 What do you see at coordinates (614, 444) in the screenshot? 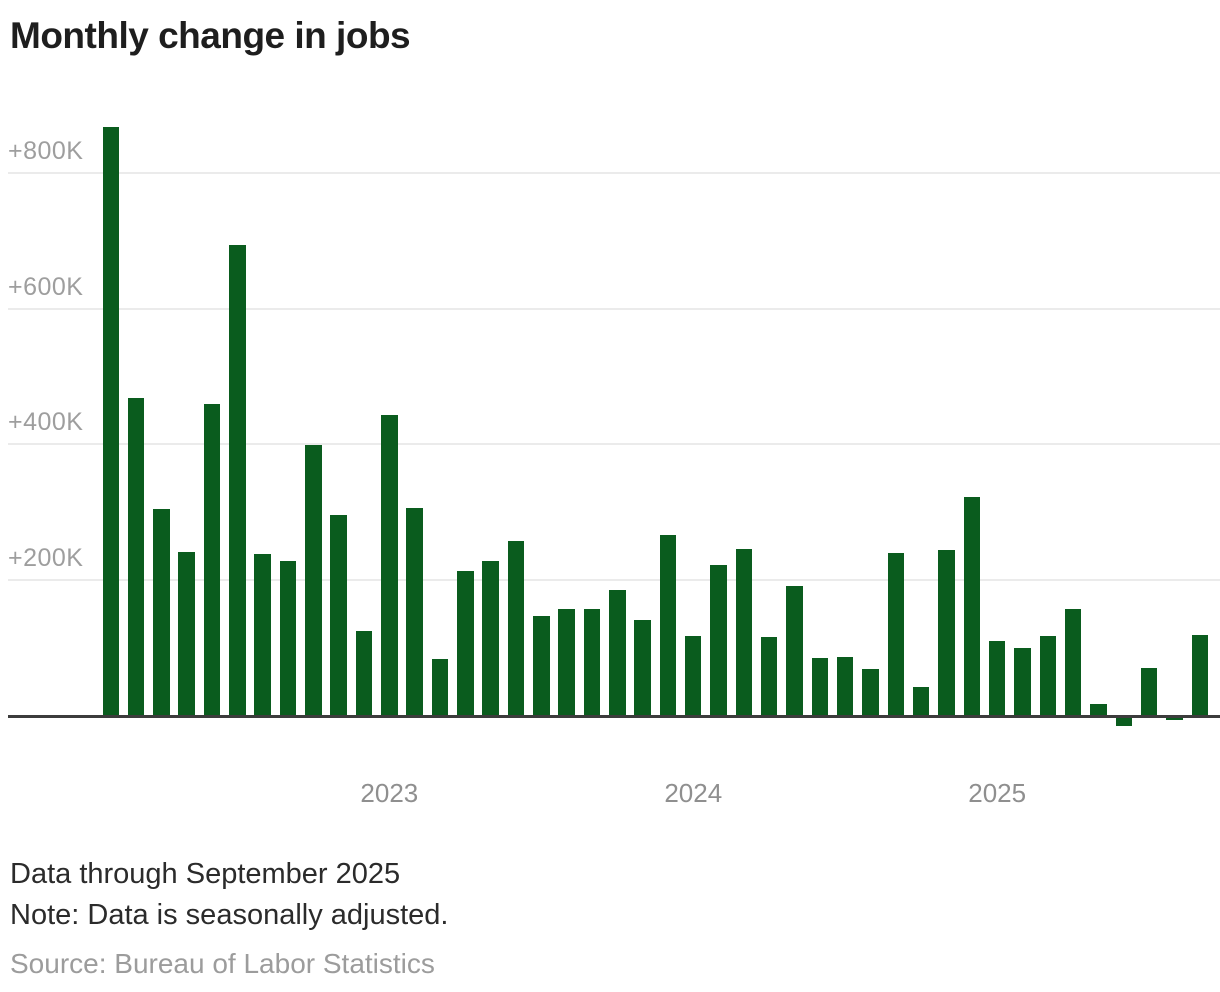
I see `gridline-+400K` at bounding box center [614, 444].